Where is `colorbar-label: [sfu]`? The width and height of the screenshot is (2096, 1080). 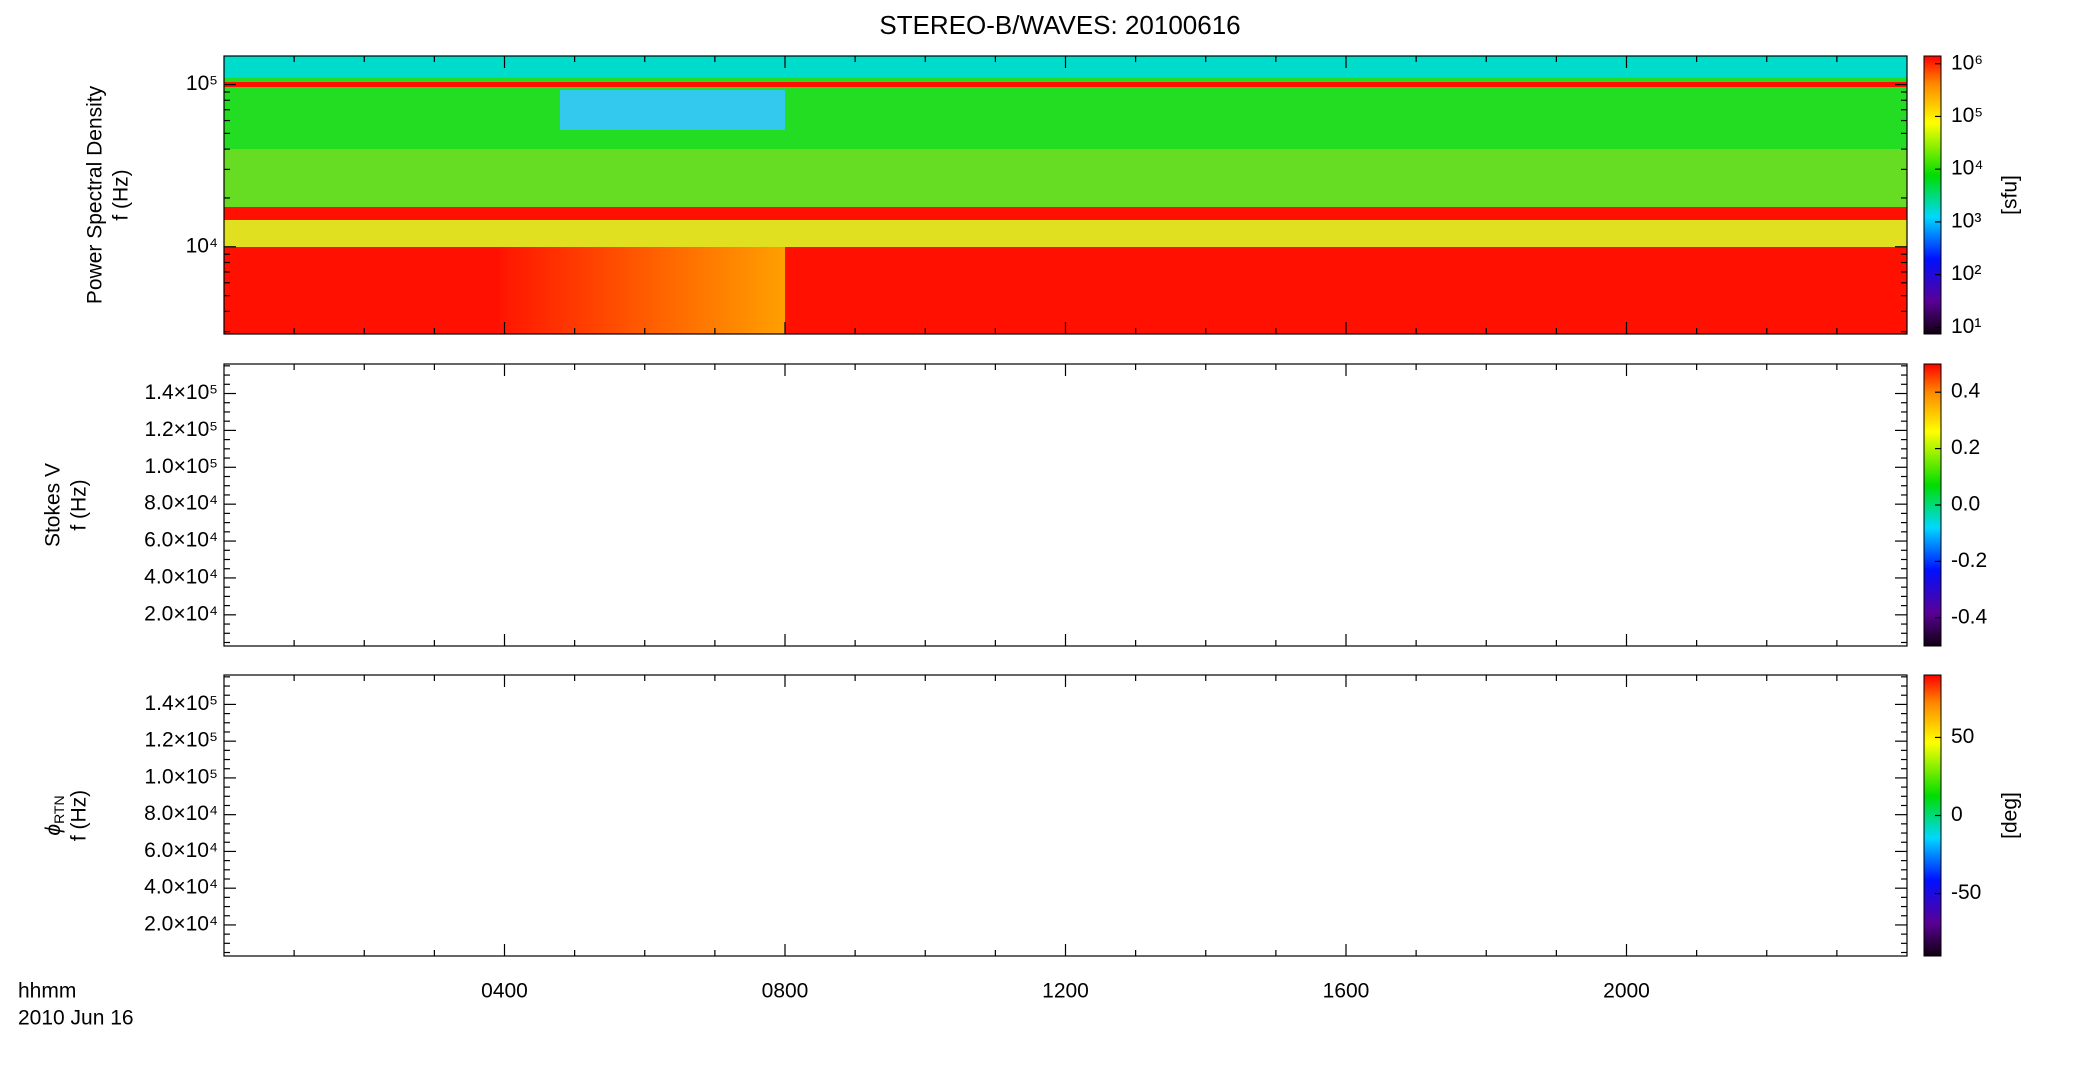
colorbar-label: [sfu] is located at coordinates (2010, 195).